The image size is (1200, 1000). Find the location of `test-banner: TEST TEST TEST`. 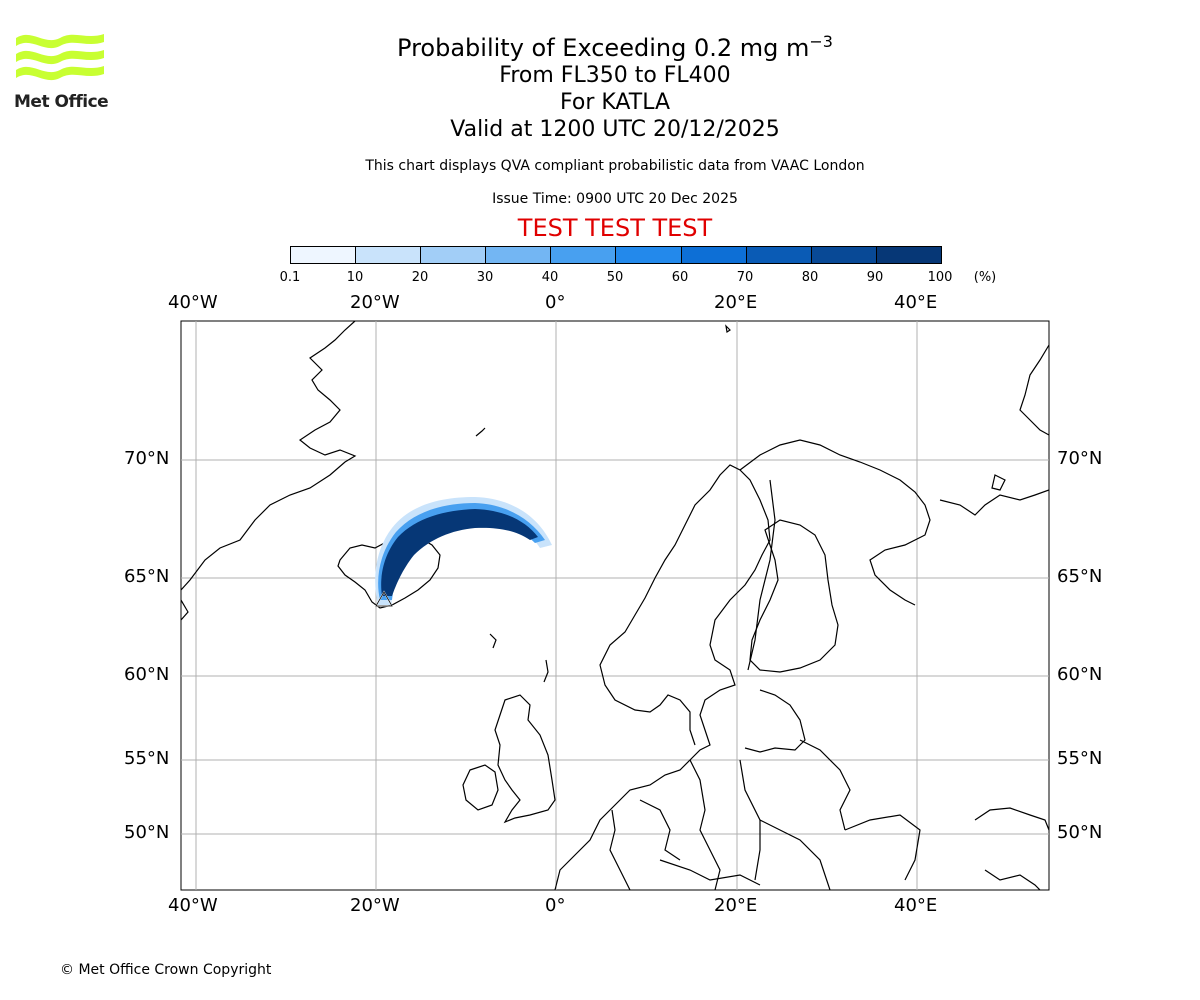

test-banner: TEST TEST TEST is located at coordinates (615, 228).